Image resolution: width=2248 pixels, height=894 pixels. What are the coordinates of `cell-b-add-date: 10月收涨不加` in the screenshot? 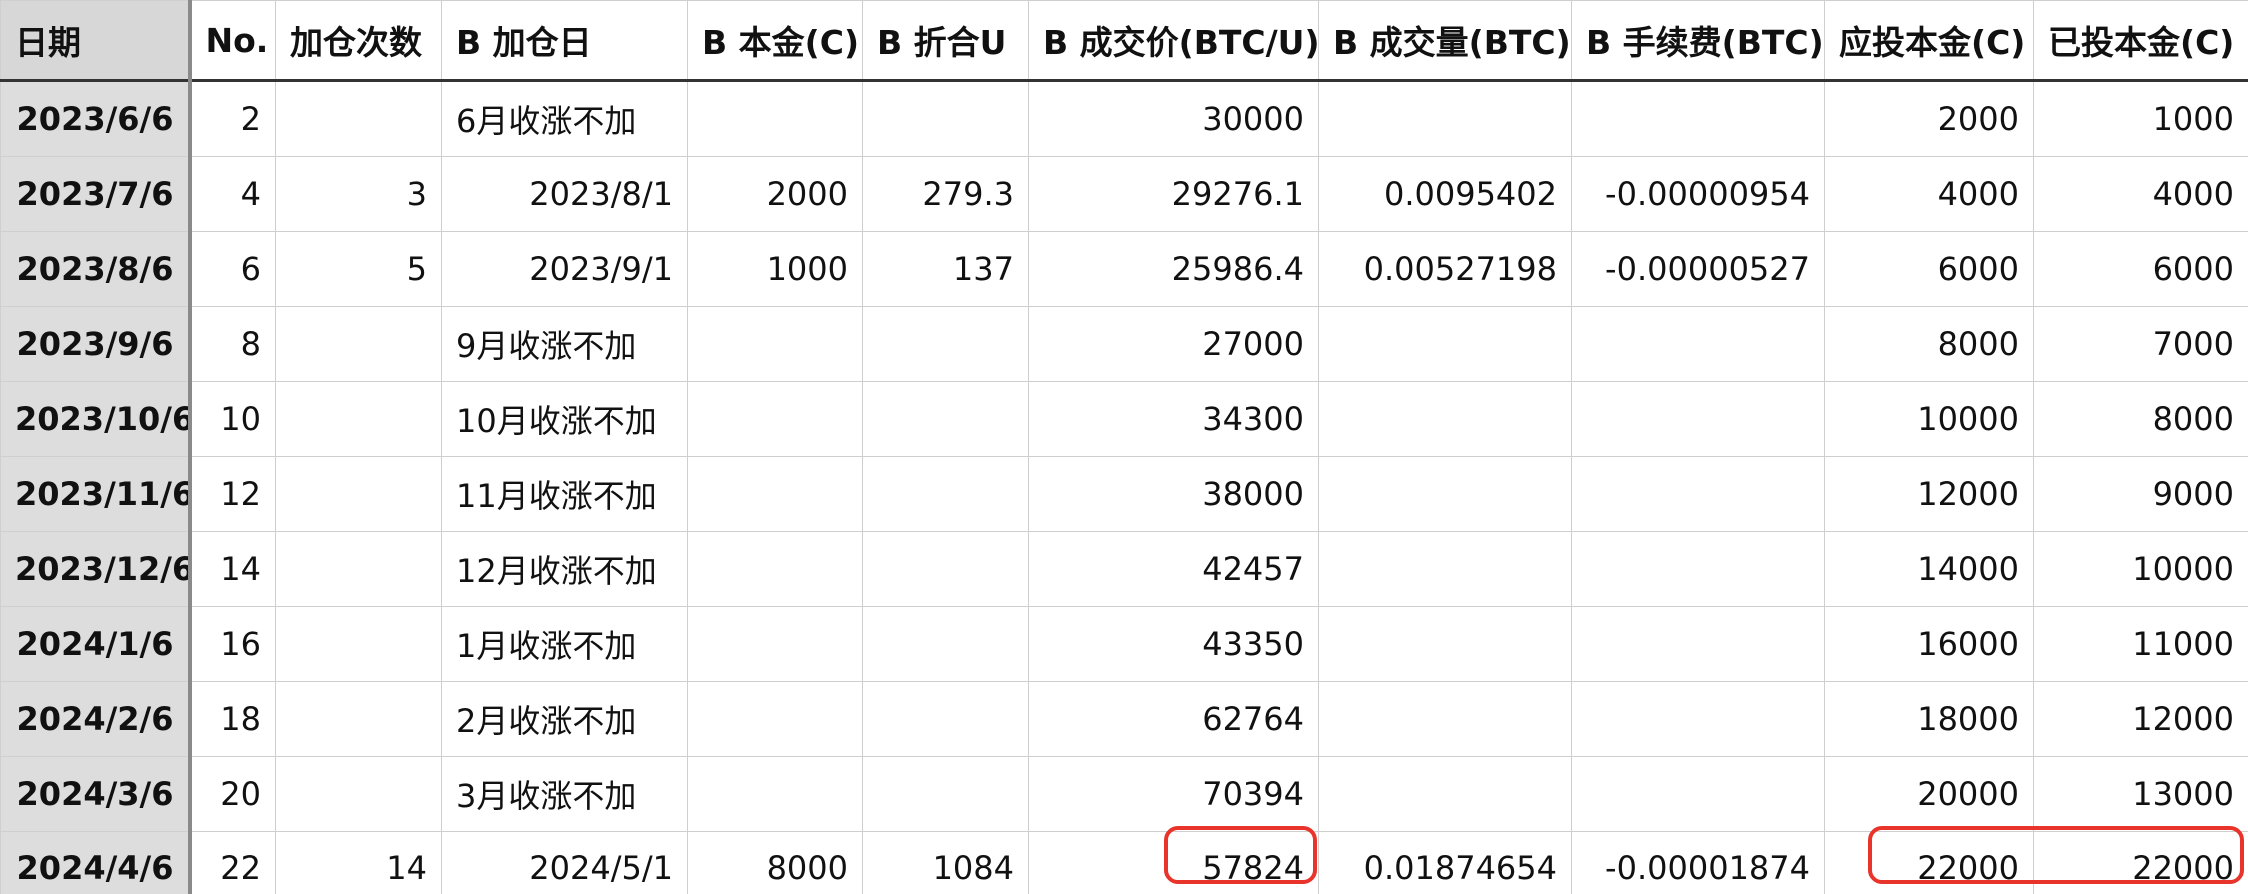 It's located at (564, 419).